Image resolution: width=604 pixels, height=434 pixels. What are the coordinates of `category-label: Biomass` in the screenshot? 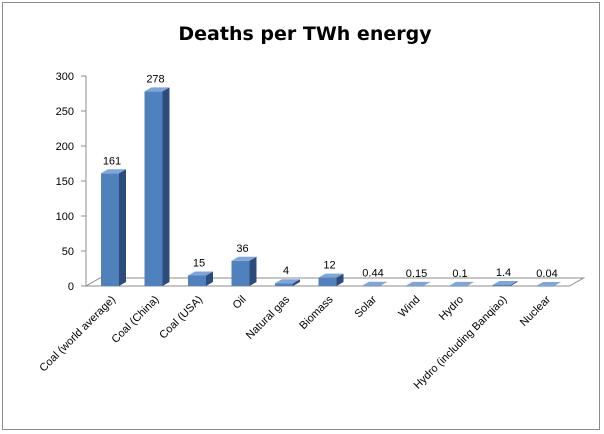 It's located at (316, 312).